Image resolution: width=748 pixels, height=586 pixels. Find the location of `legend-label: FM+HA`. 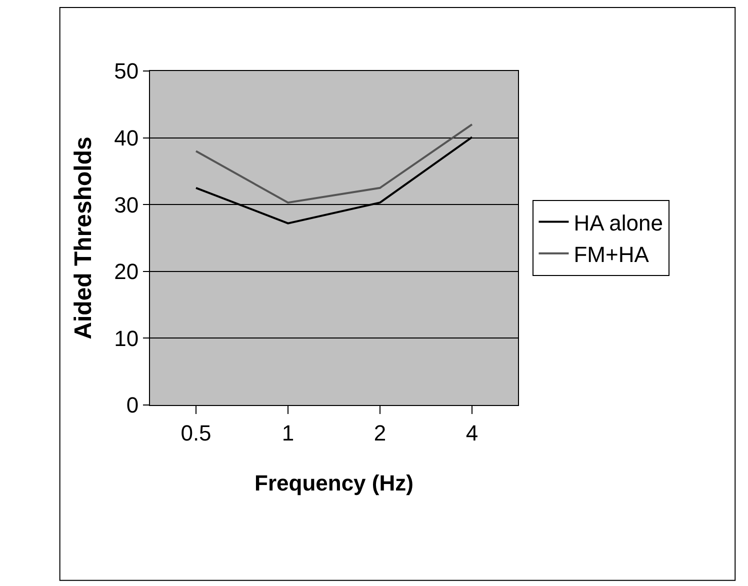

legend-label: FM+HA is located at coordinates (612, 254).